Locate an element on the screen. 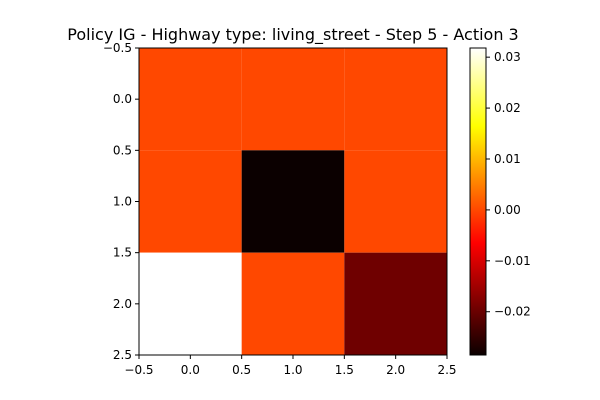  heatmap-cell-r2-c1 is located at coordinates (293, 303).